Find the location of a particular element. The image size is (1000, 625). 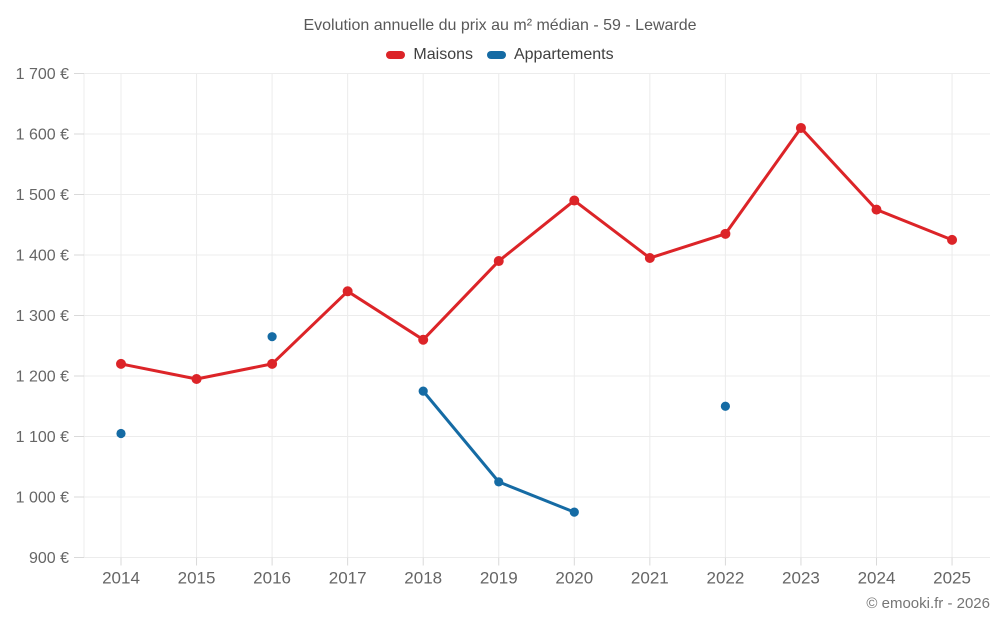

x-tick-label: 2015 is located at coordinates (197, 578).